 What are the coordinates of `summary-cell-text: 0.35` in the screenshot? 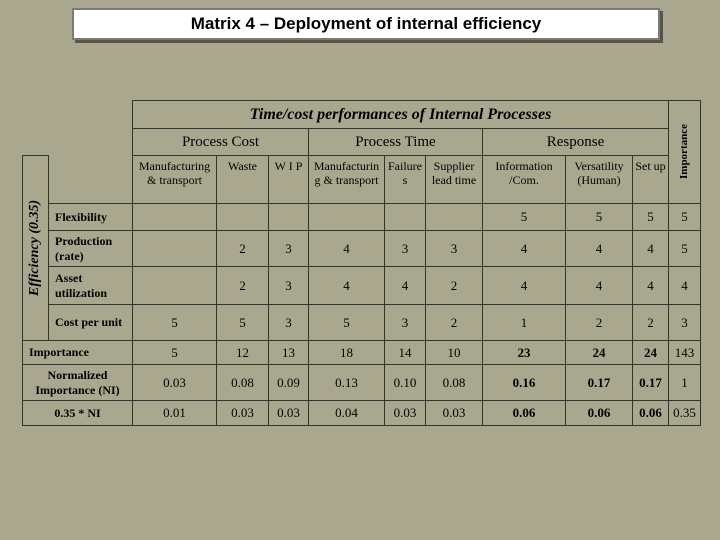 It's located at (684, 413).